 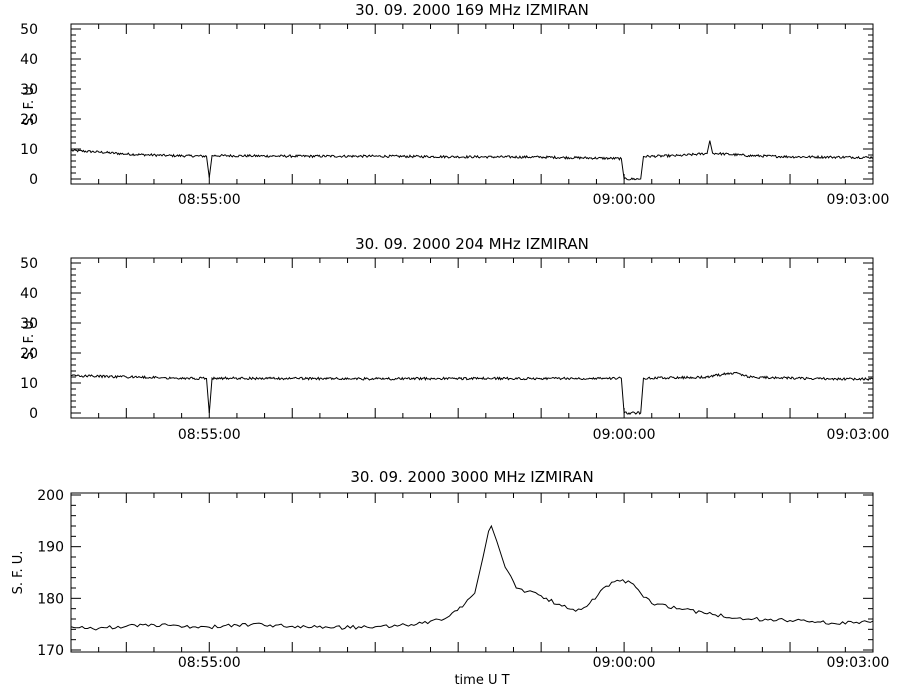 What do you see at coordinates (50, 548) in the screenshot?
I see `y-tick-label: 190` at bounding box center [50, 548].